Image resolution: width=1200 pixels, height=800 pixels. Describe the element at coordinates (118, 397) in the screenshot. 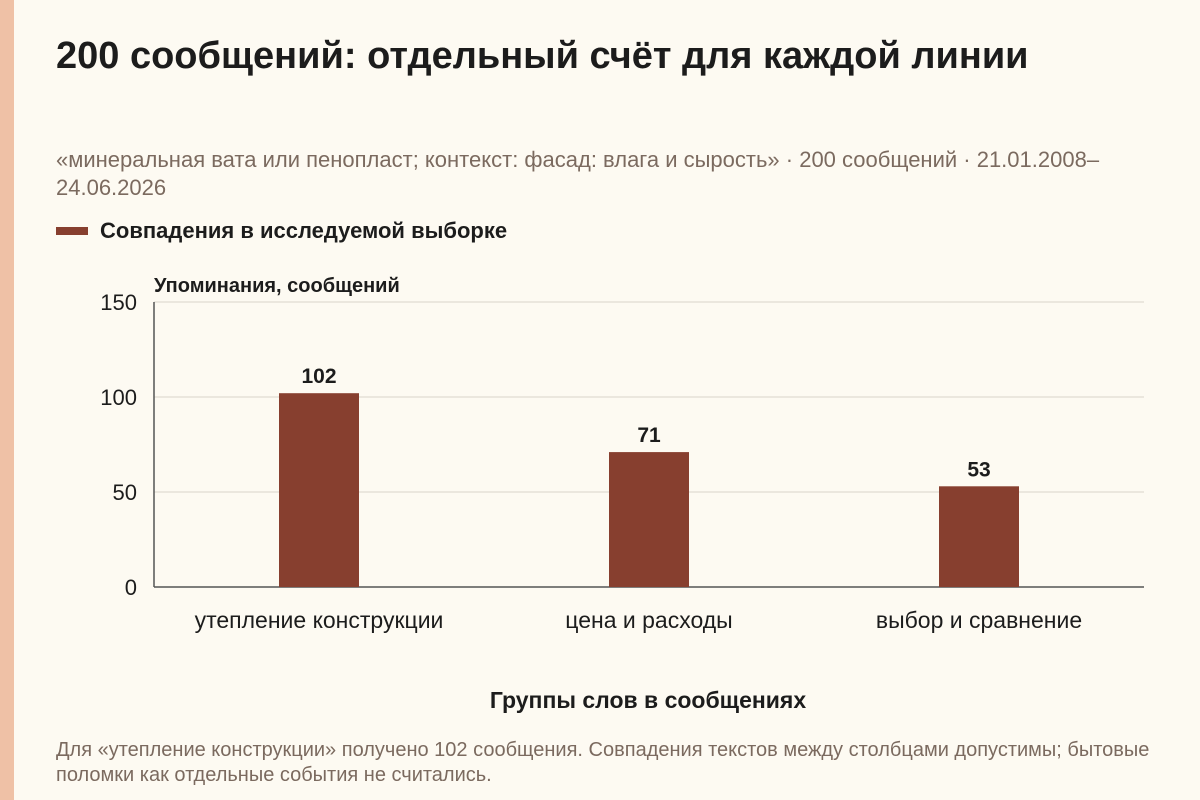

I see `y-tick-label: 100` at that location.